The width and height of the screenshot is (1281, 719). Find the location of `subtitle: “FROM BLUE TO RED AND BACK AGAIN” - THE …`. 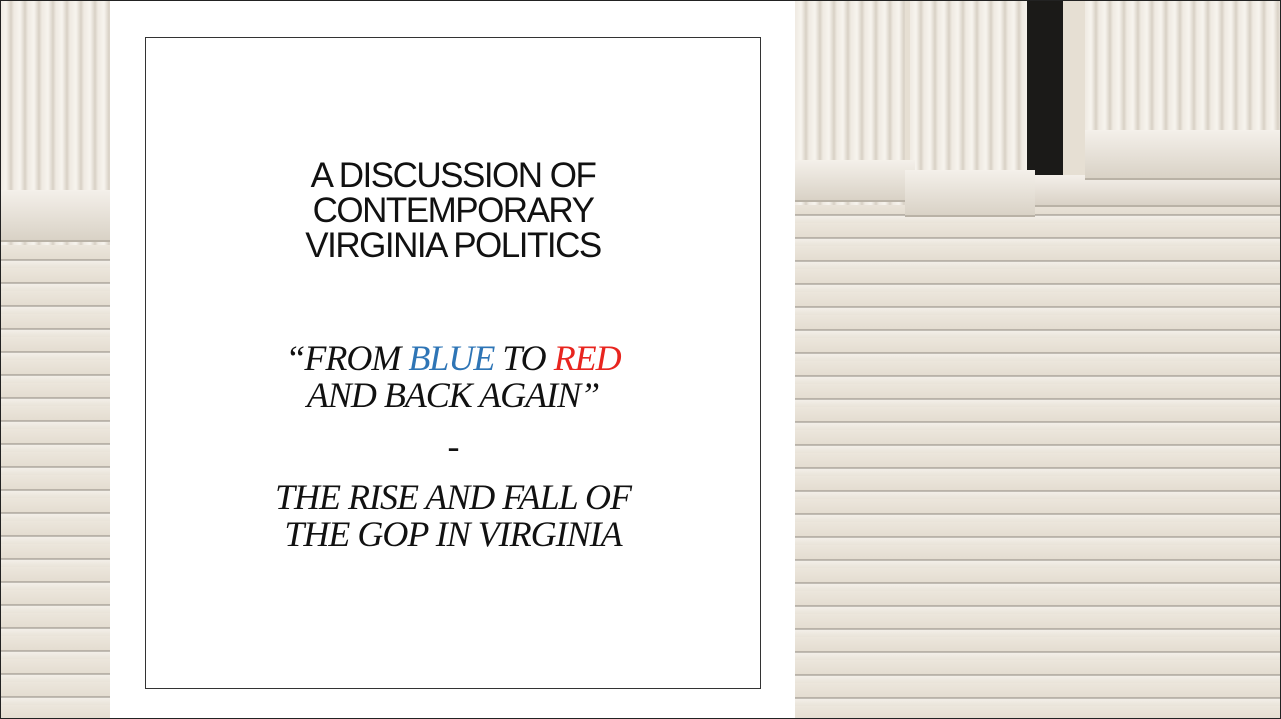

subtitle: “FROM BLUE TO RED AND BACK AGAIN” - THE … is located at coordinates (453, 446).